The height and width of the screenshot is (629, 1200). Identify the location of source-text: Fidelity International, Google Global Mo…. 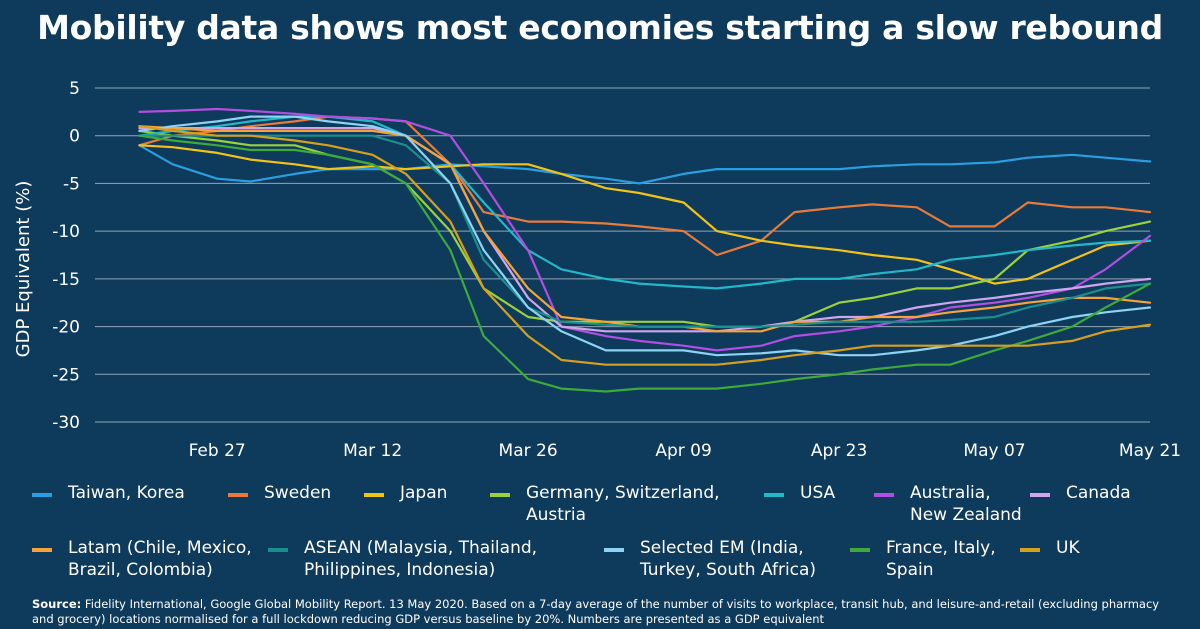
(596, 611).